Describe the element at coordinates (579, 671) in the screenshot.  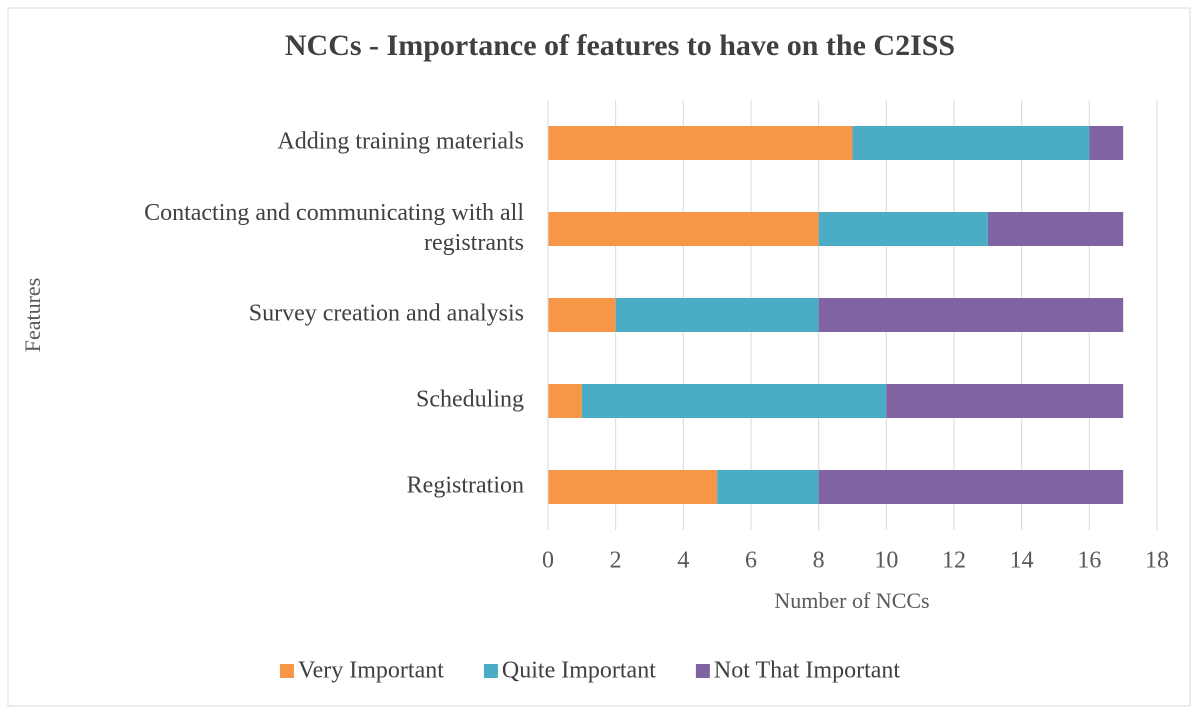
I see `legend-label: Quite Important` at that location.